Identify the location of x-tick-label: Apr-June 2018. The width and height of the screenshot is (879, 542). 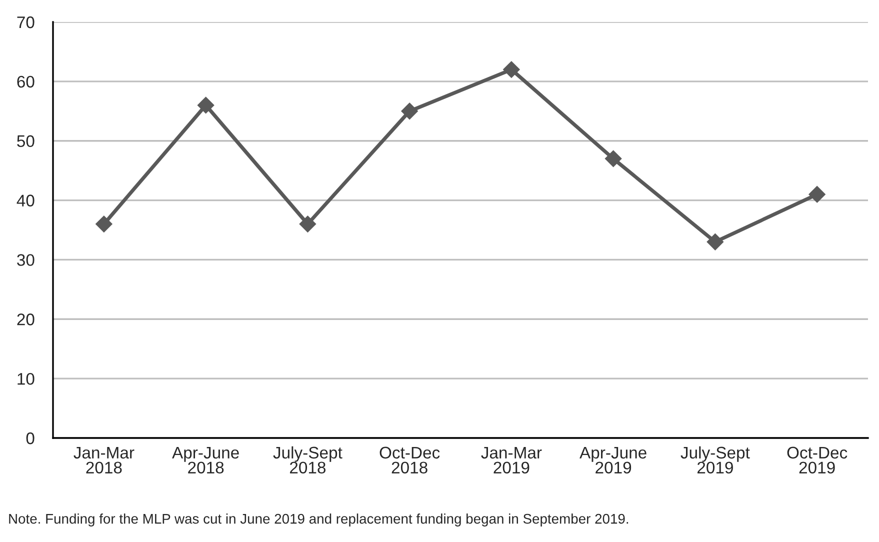
(205, 460).